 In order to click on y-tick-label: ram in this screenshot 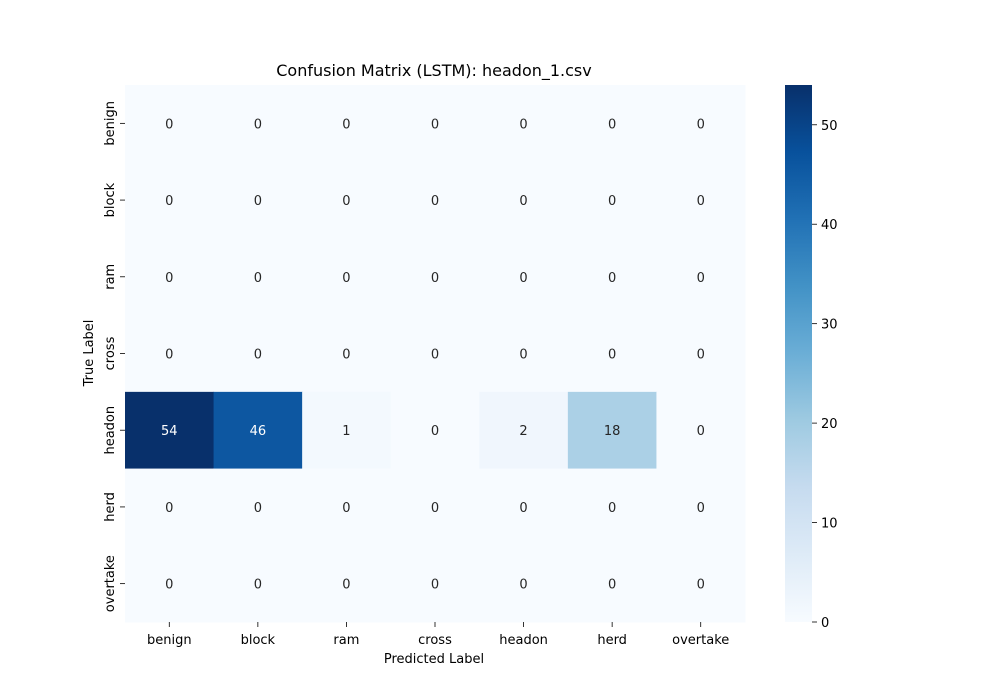, I will do `click(110, 277)`.